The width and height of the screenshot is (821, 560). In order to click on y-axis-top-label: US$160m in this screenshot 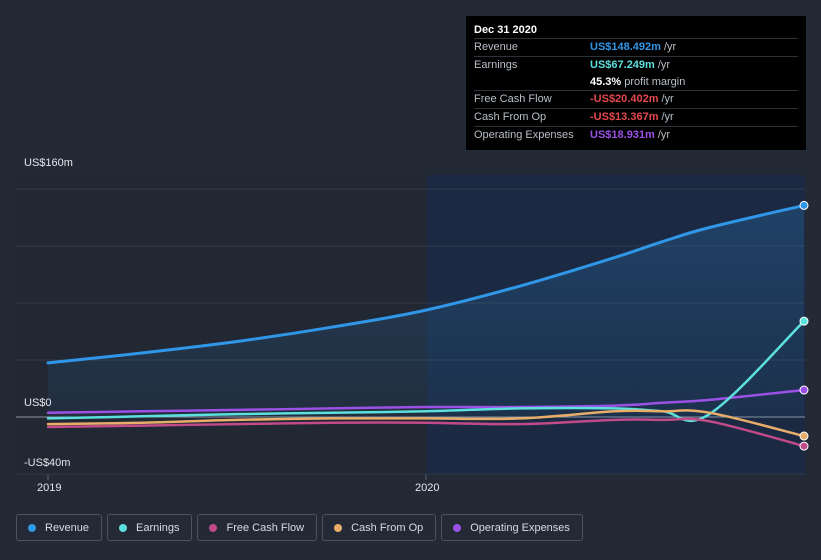, I will do `click(48, 163)`.